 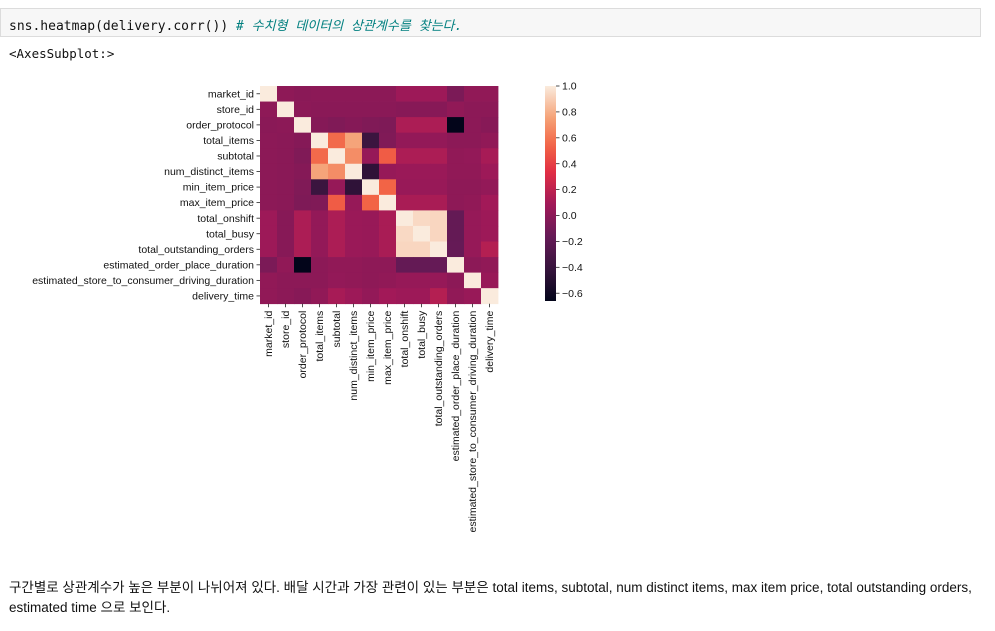 What do you see at coordinates (388, 348) in the screenshot?
I see `x-tick-label: max_item_price` at bounding box center [388, 348].